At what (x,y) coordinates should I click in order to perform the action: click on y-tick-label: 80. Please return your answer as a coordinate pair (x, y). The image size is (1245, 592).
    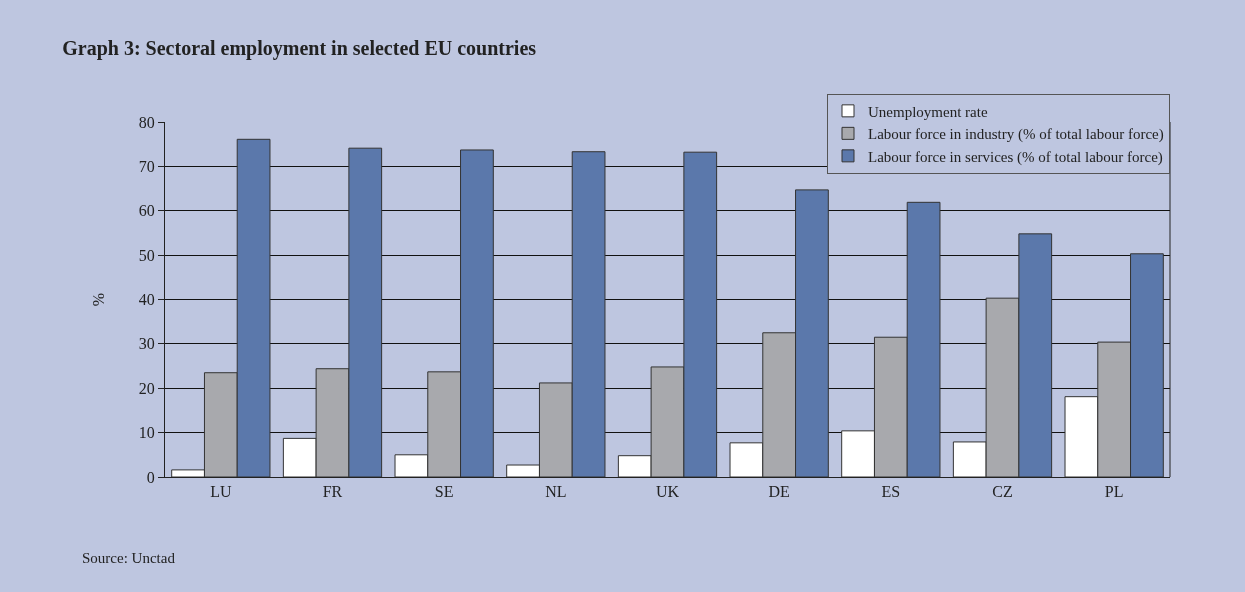
    Looking at the image, I should click on (146, 122).